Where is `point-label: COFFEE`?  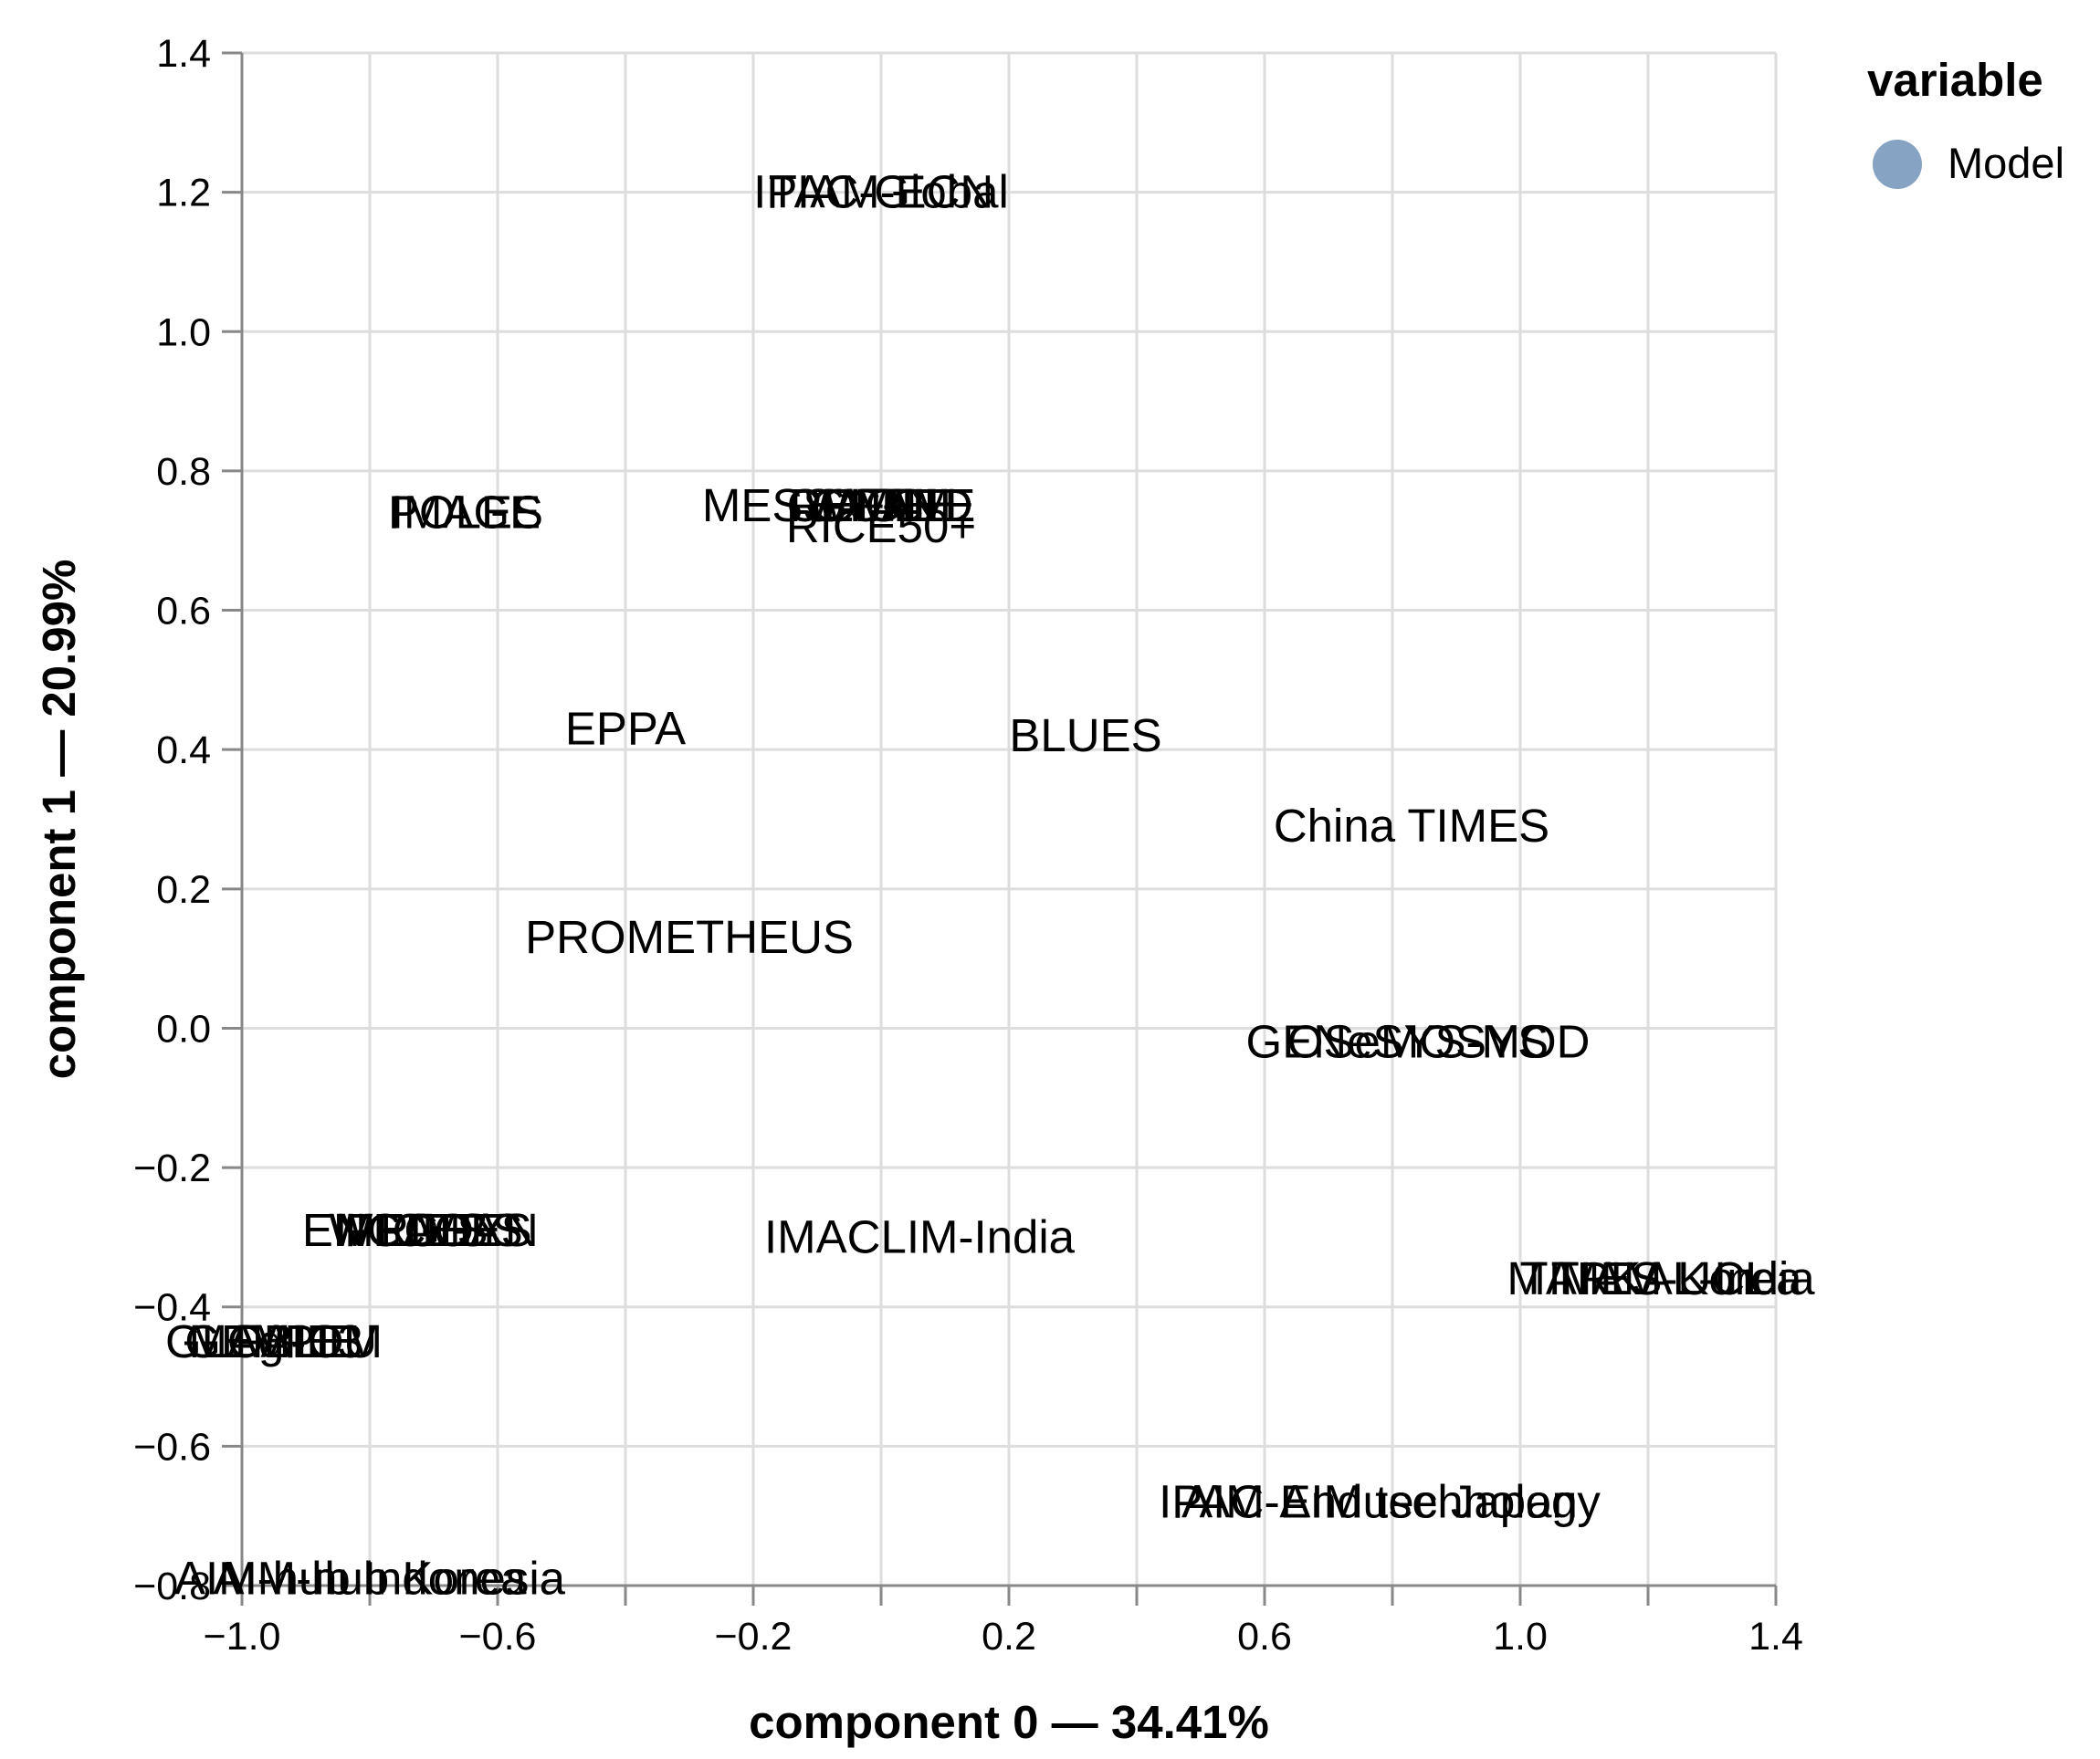
point-label: COFFEE is located at coordinates (882, 505).